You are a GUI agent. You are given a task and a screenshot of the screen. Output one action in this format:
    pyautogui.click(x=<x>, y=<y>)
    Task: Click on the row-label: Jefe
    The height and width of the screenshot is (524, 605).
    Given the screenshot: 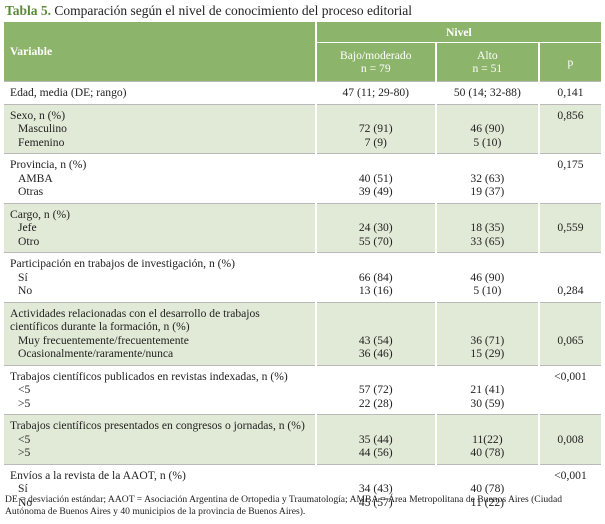 What is the action you would take?
    pyautogui.click(x=27, y=227)
    